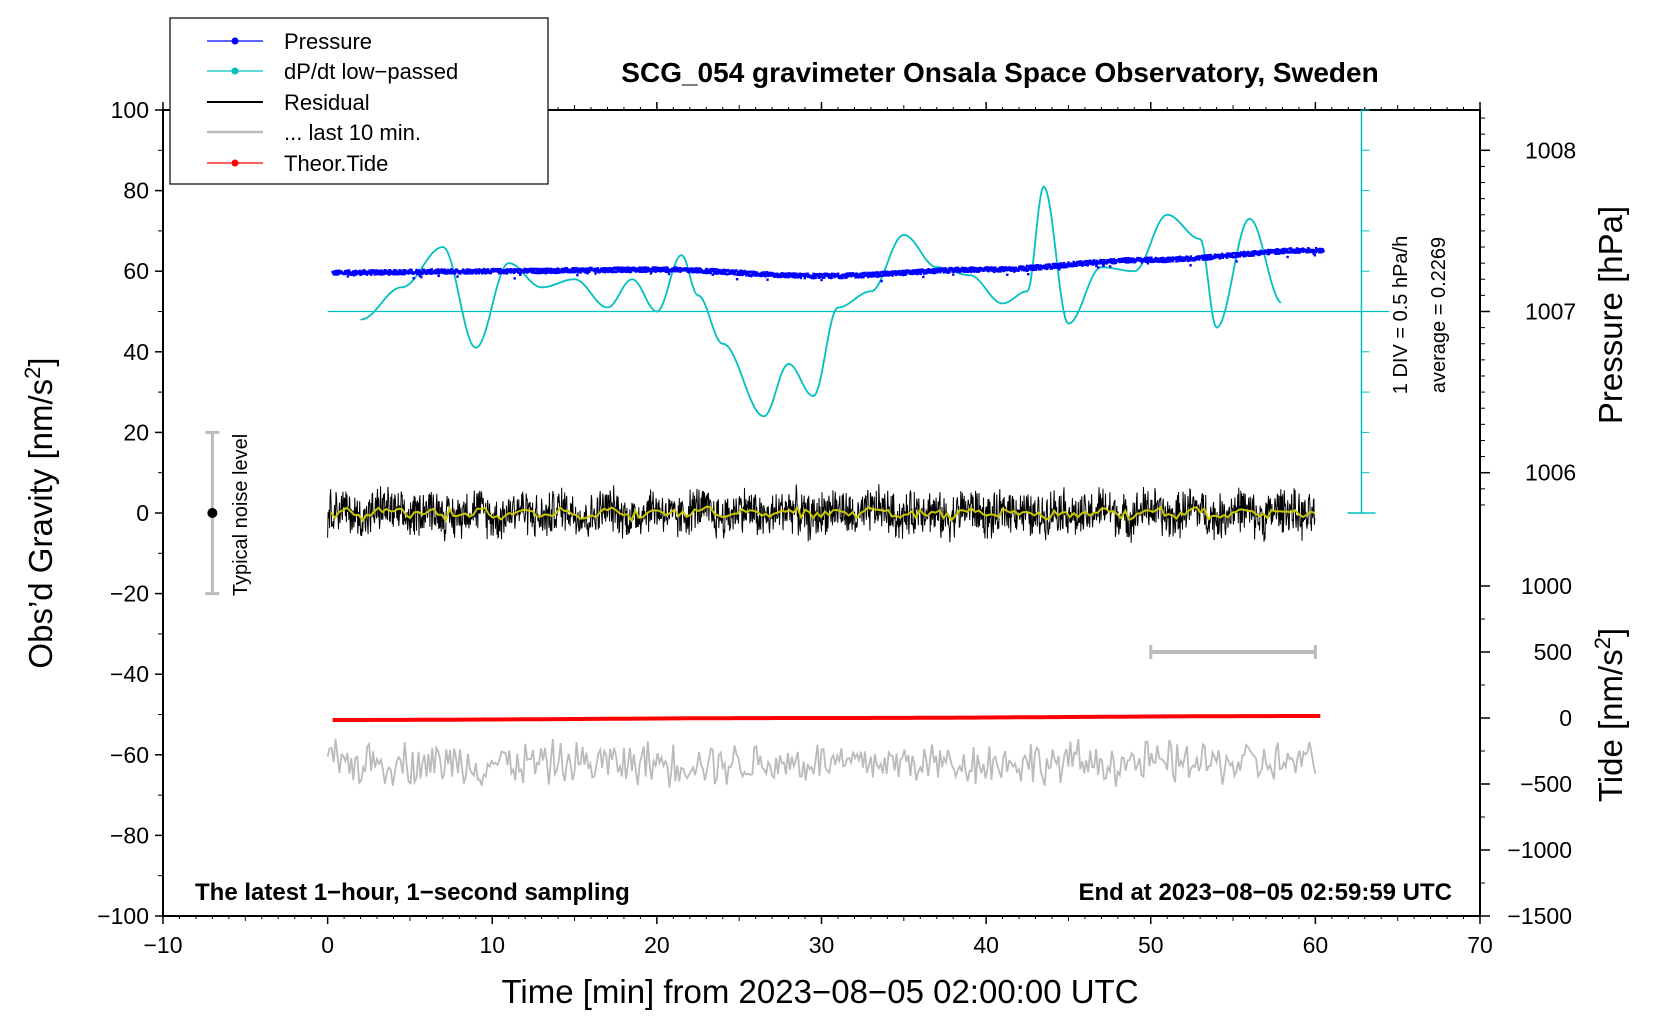 Image resolution: width=1660 pixels, height=1025 pixels. I want to click on last10-series, so click(821, 763).